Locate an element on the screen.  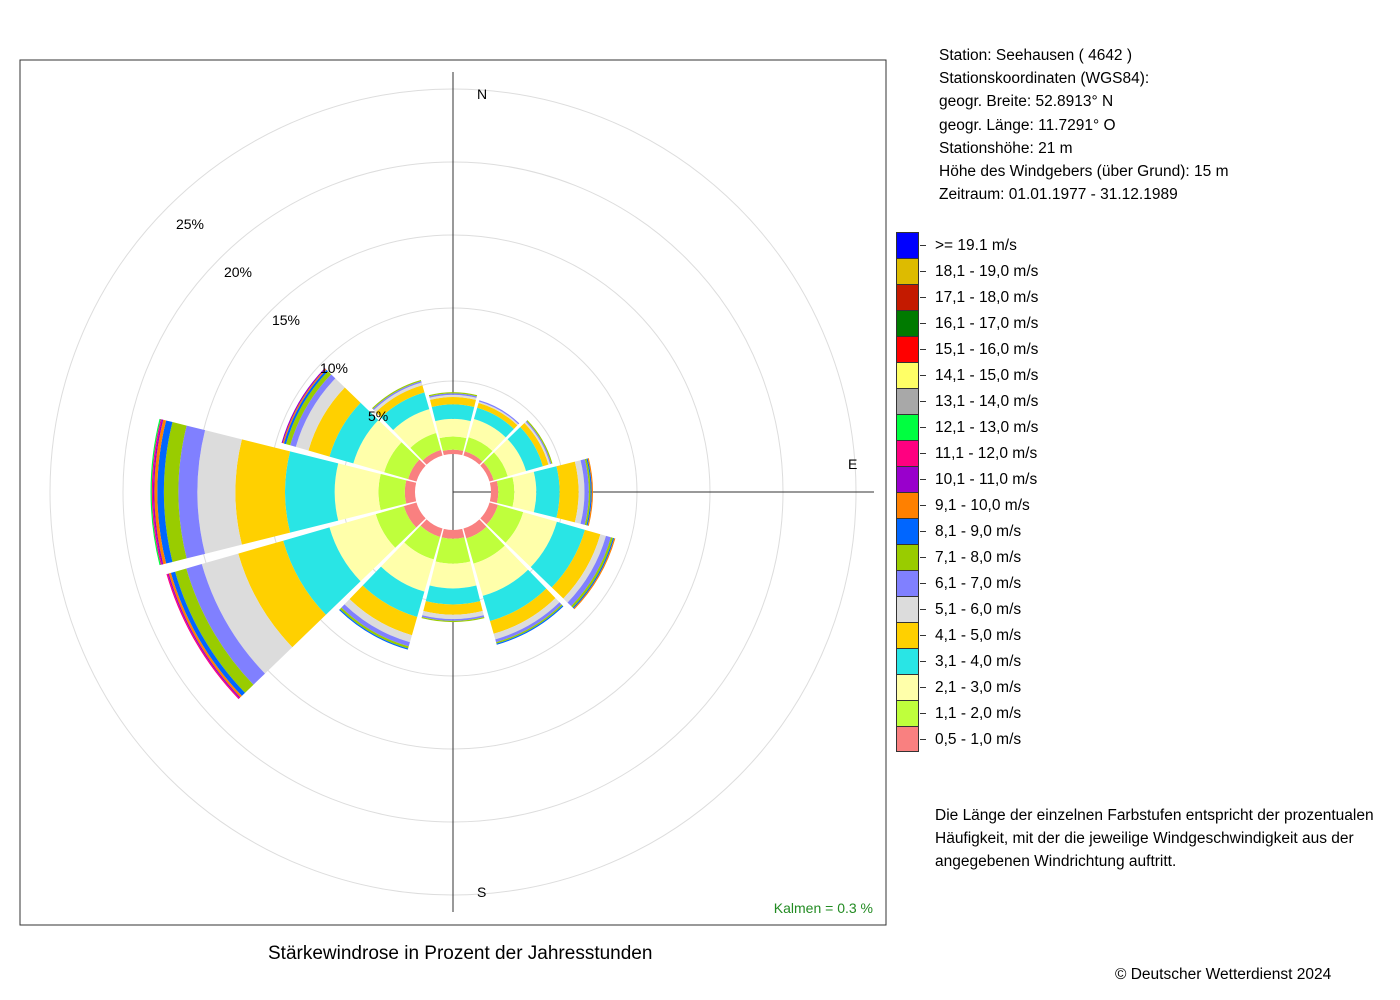
east-label: E is located at coordinates (852, 464).